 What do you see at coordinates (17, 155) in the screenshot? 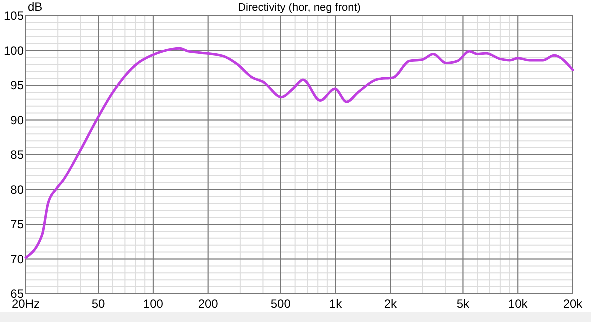
I see `y-tick-label: 85` at bounding box center [17, 155].